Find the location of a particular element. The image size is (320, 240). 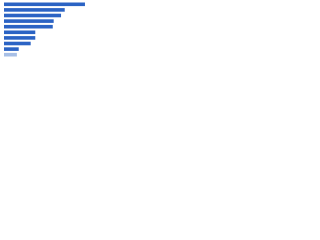

chart is located at coordinates (44, 29).